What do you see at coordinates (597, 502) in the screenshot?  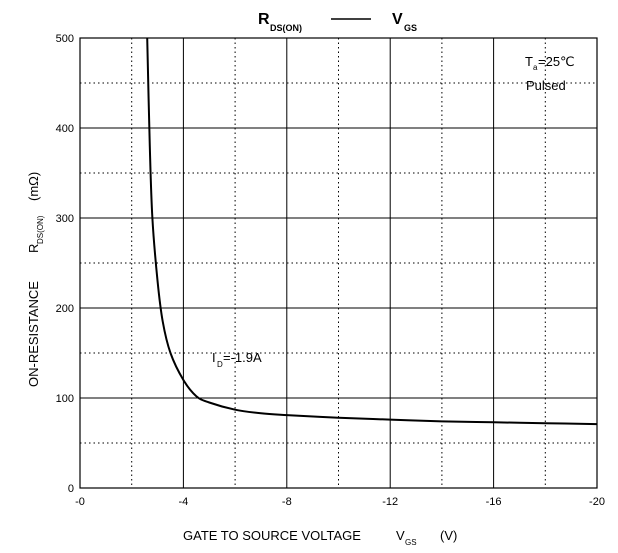 I see `x-tick-label: -20` at bounding box center [597, 502].